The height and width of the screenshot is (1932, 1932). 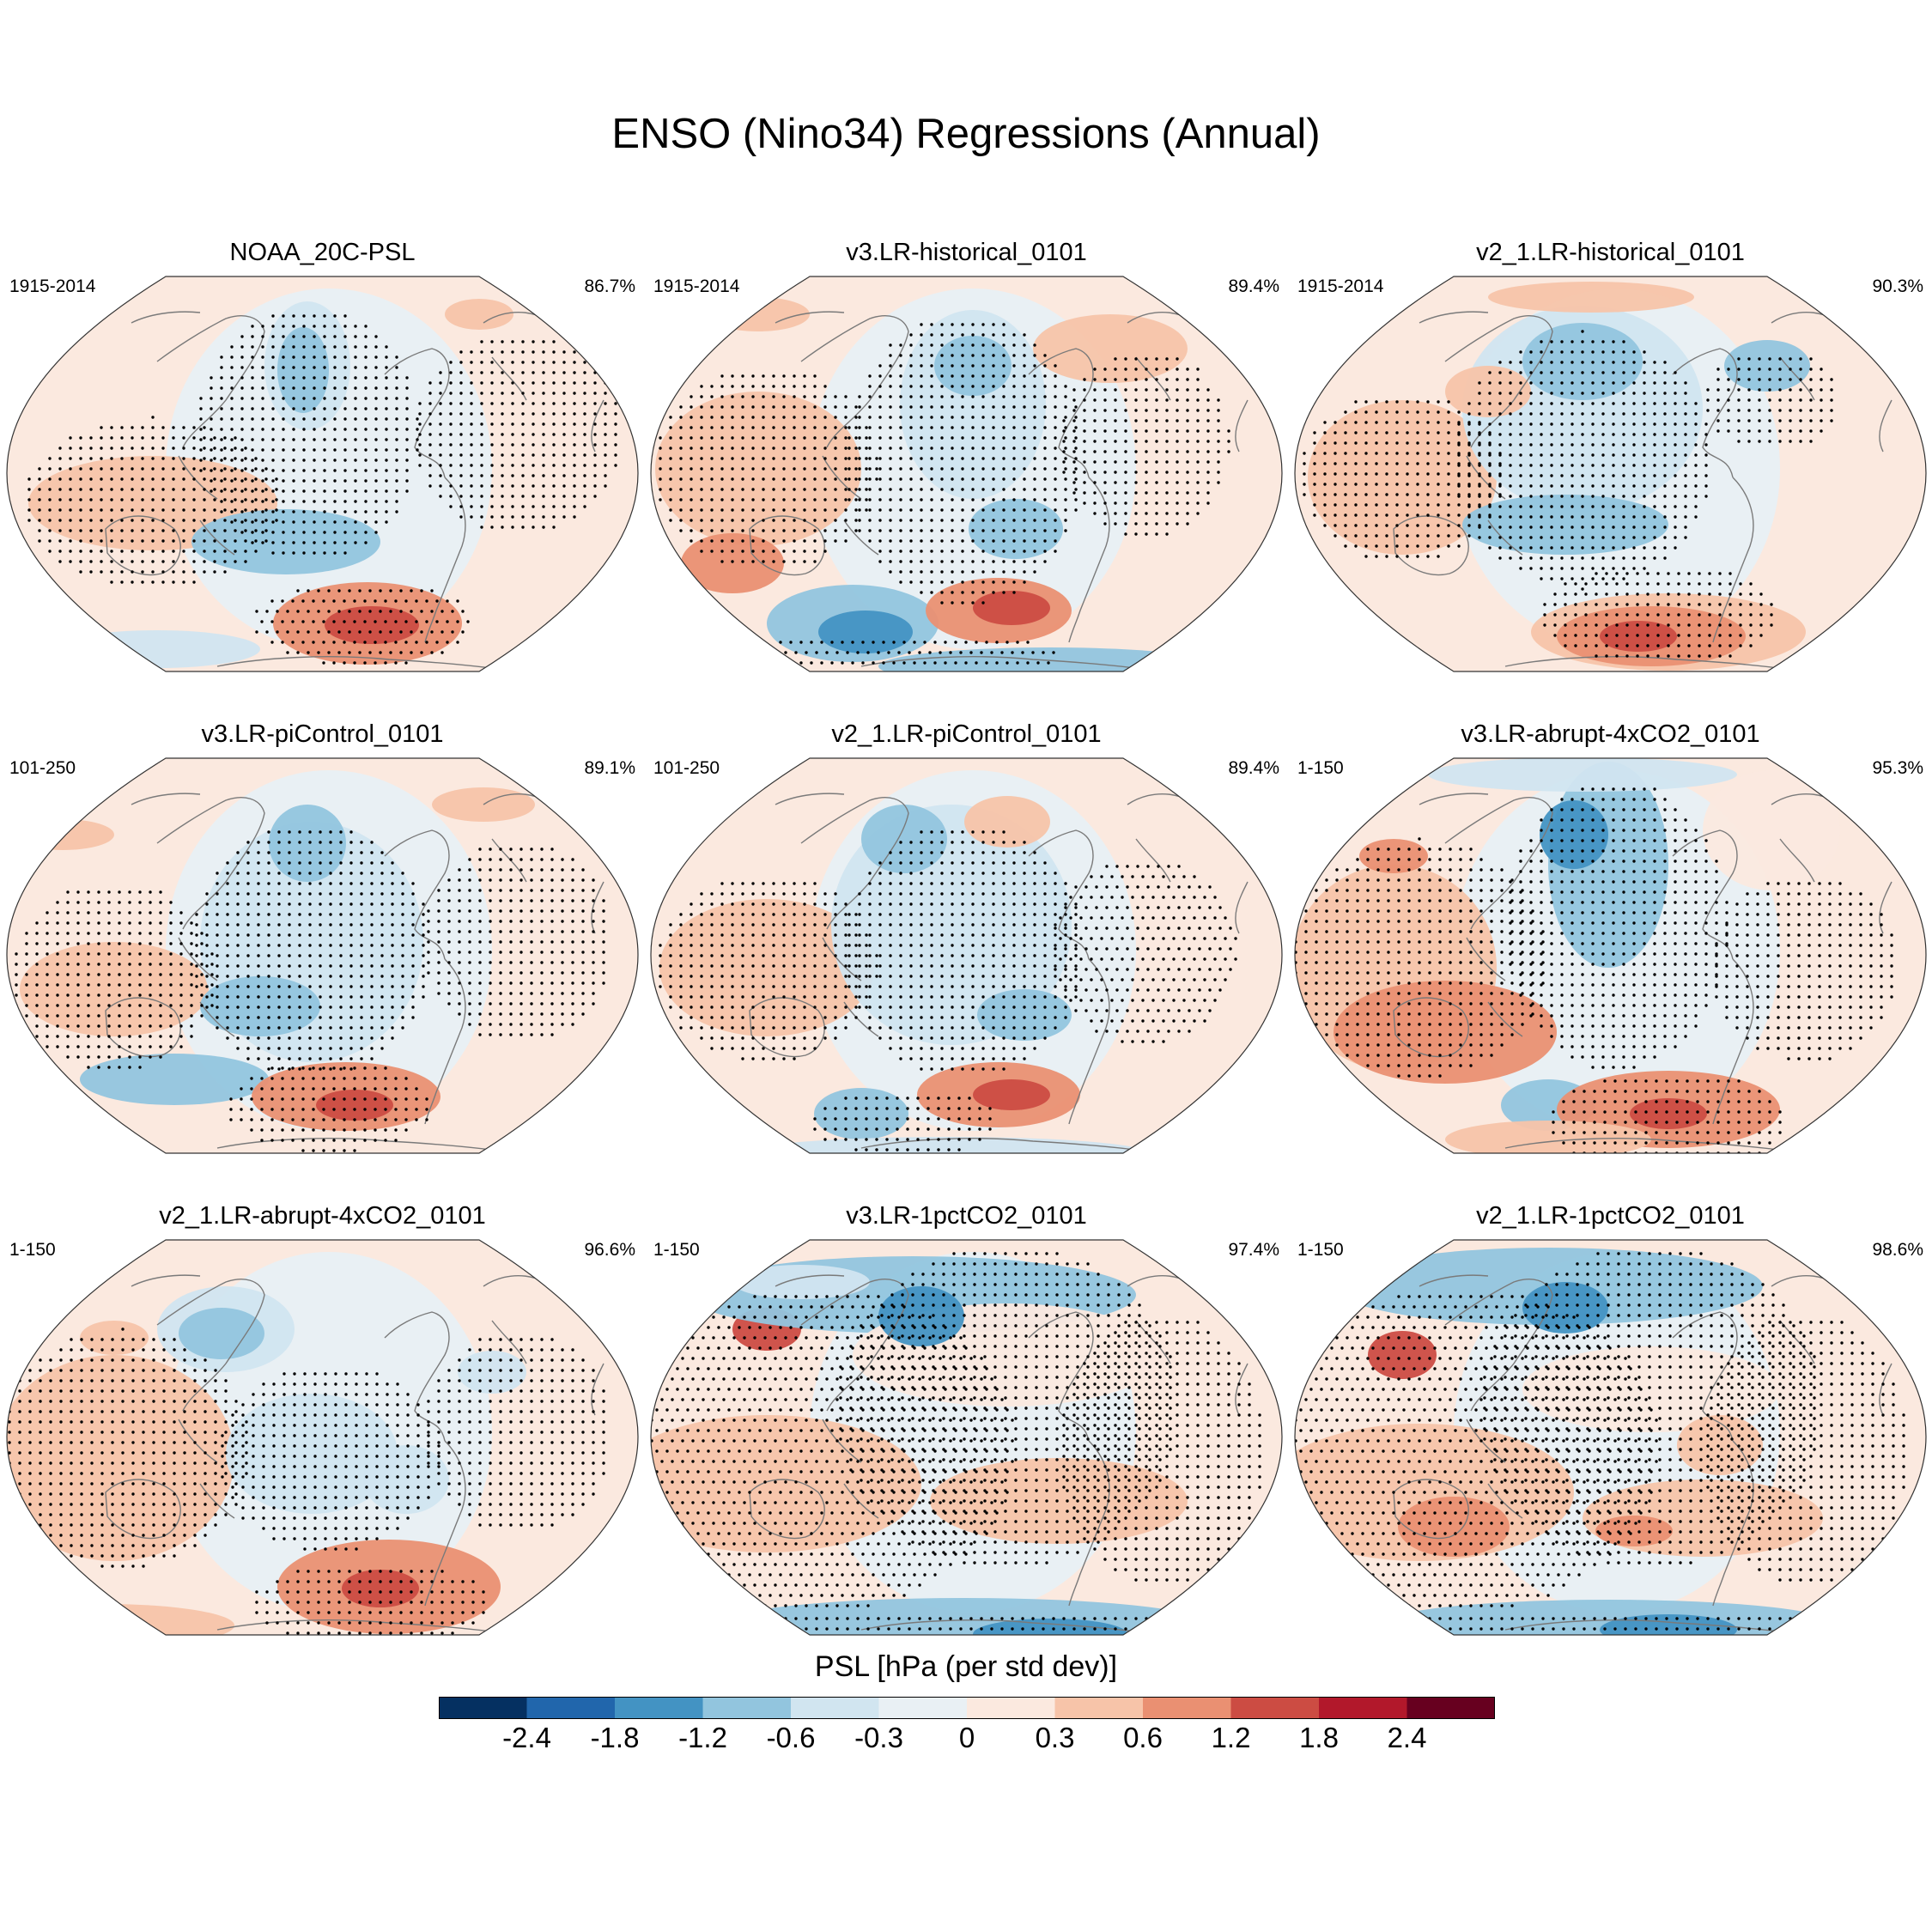 What do you see at coordinates (526, 1737) in the screenshot?
I see `colorbar-tick-label: -2.4` at bounding box center [526, 1737].